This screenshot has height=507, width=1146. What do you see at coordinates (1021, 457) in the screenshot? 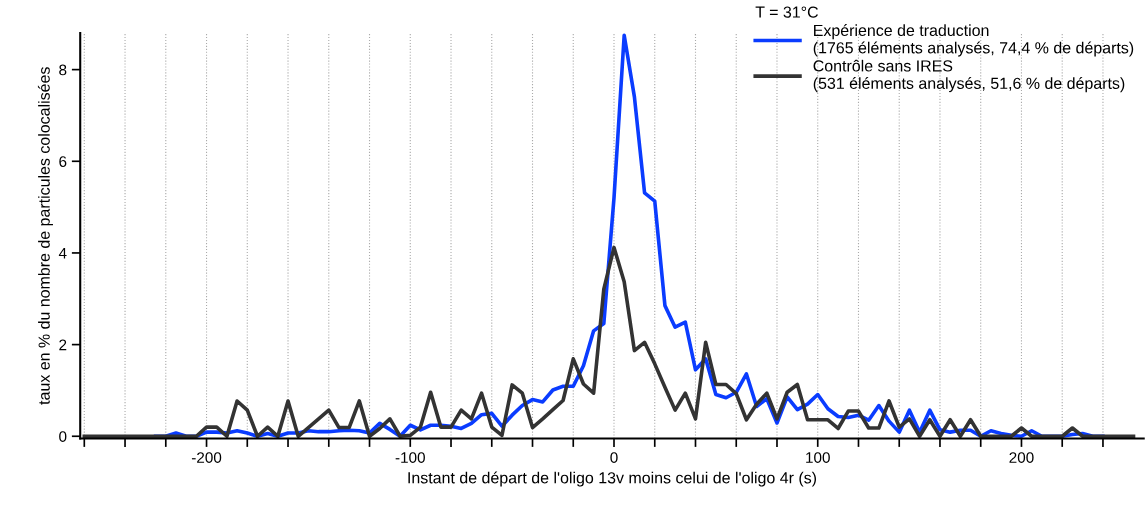
I see `x-tick-label: 200` at bounding box center [1021, 457].